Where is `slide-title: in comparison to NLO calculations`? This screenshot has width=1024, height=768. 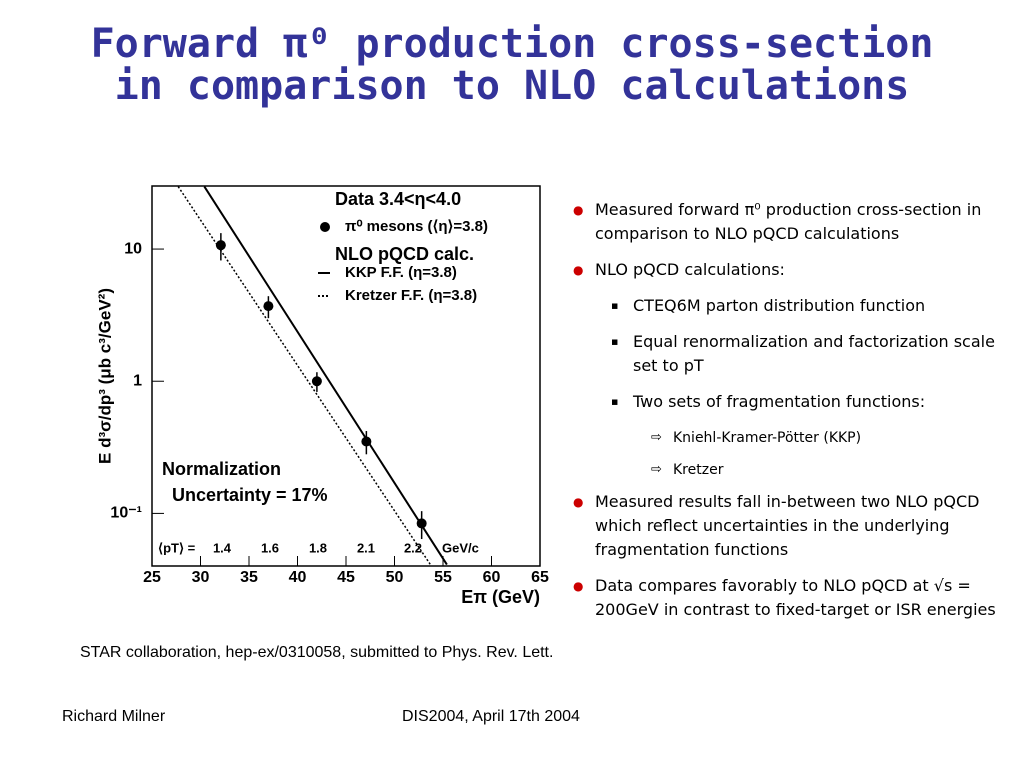 slide-title: in comparison to NLO calculations is located at coordinates (512, 86).